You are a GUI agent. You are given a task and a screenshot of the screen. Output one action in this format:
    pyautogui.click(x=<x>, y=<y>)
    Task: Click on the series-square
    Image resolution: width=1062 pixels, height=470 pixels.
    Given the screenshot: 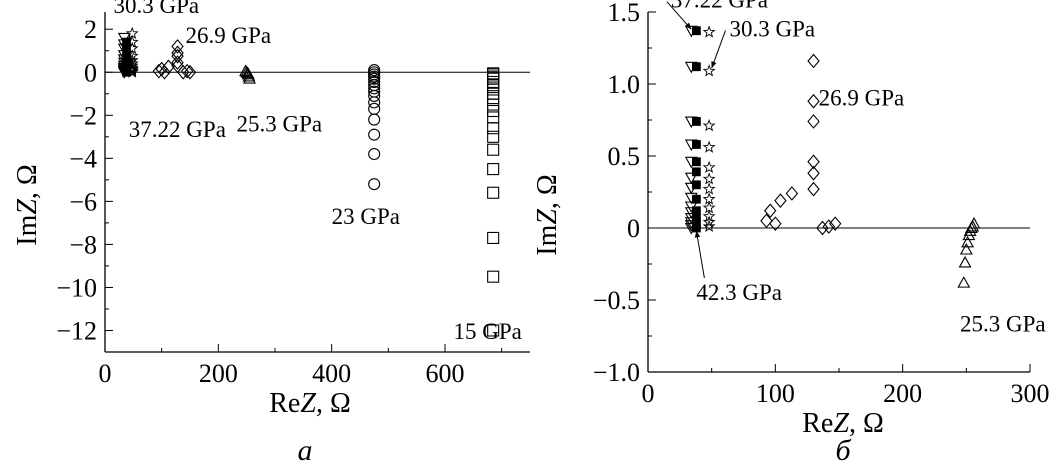 What is the action you would take?
    pyautogui.click(x=493, y=202)
    